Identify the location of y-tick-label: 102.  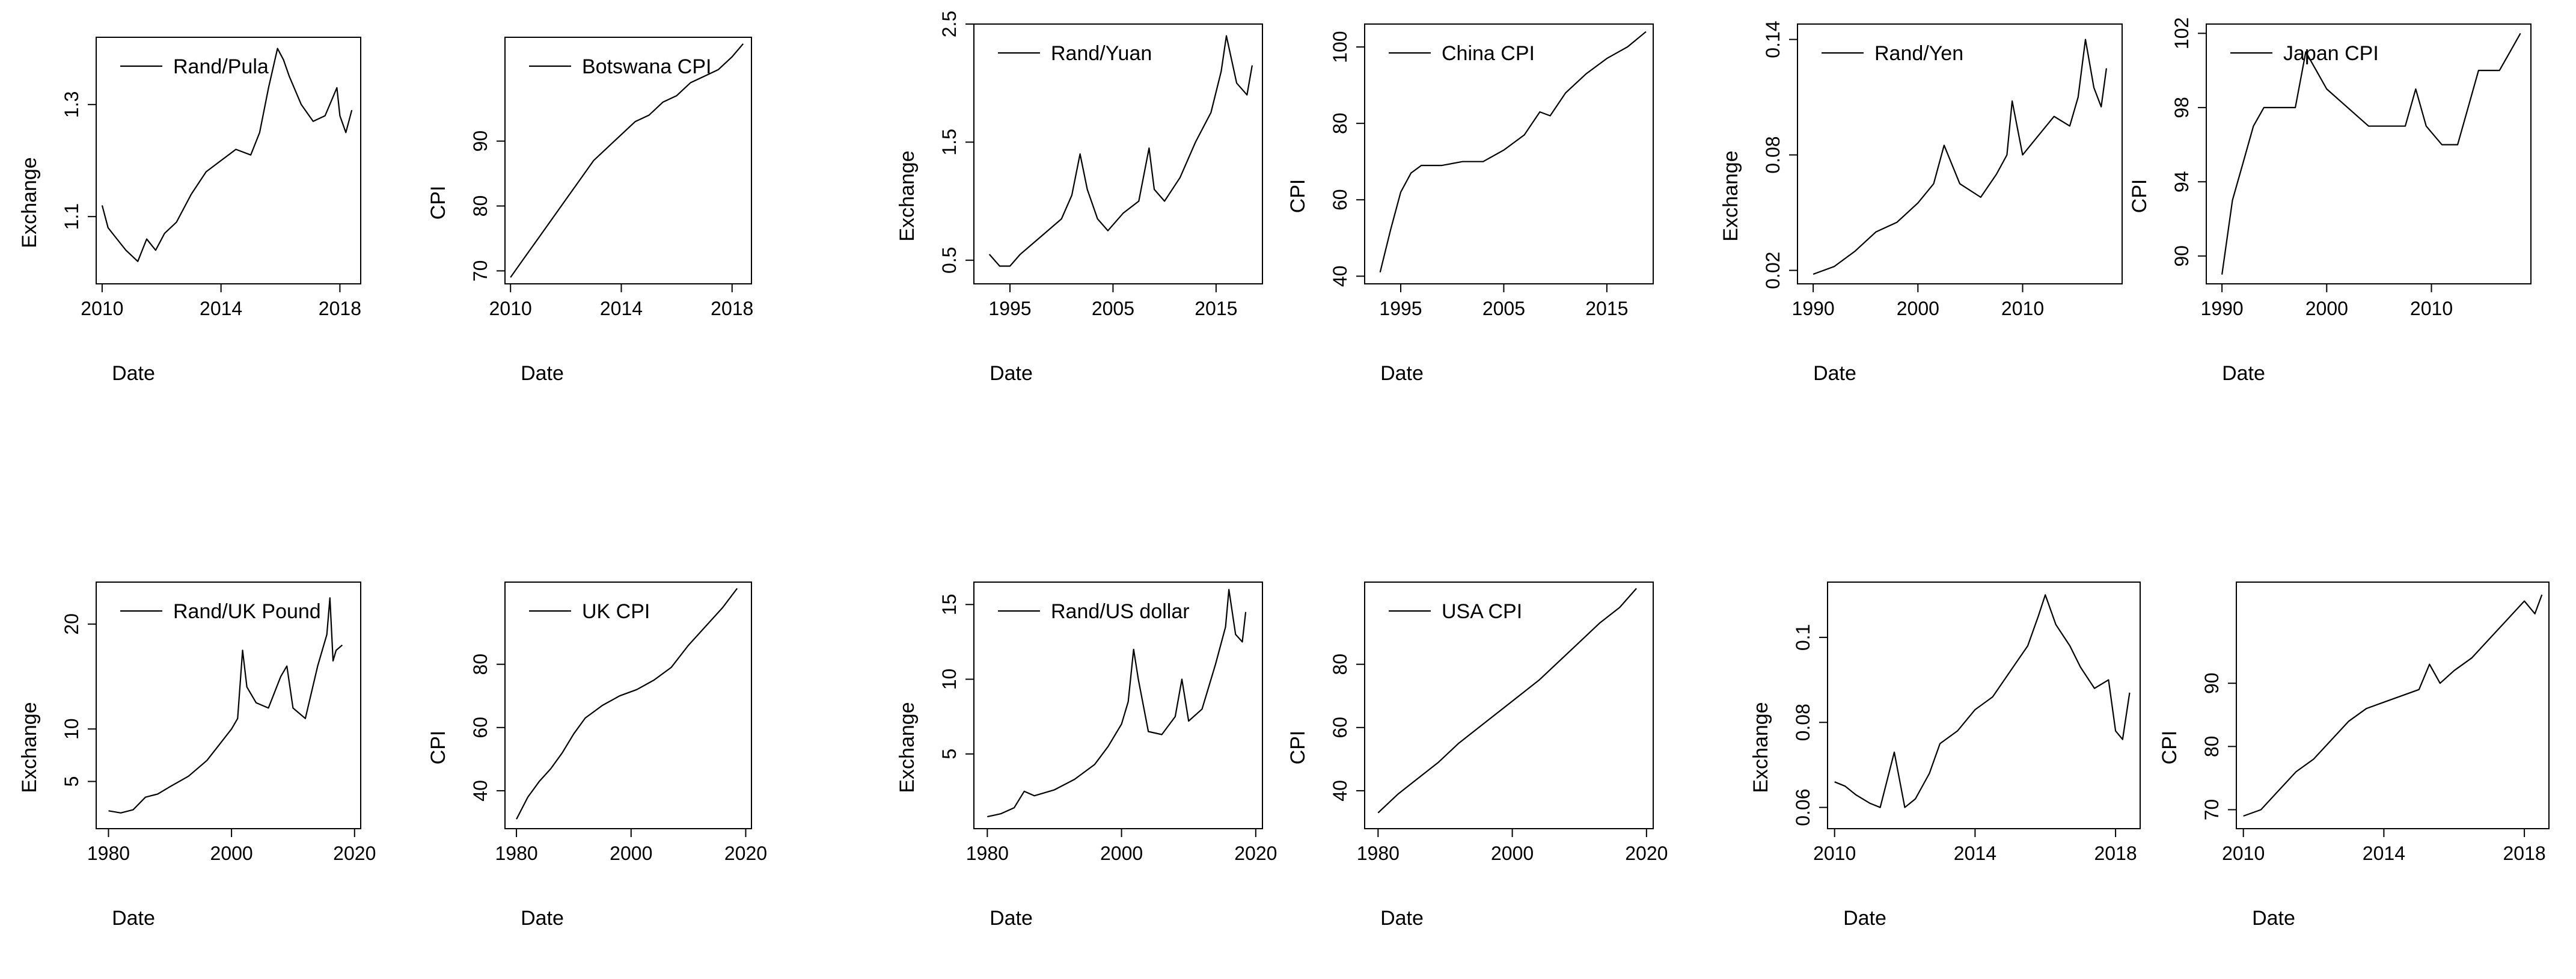
(2181, 33).